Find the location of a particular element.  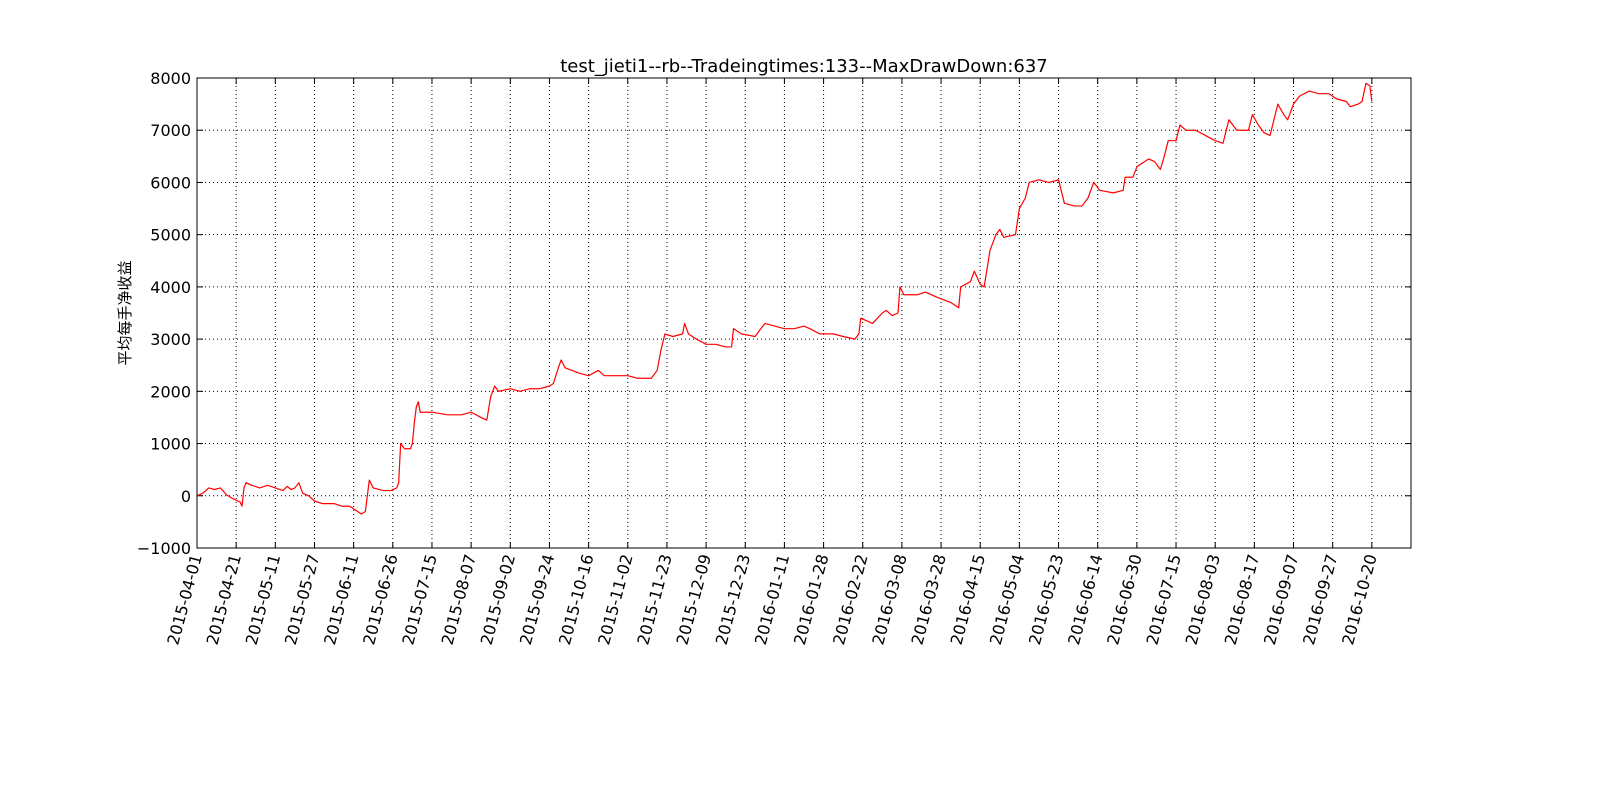

y-tick-label: 2000 is located at coordinates (170, 391).